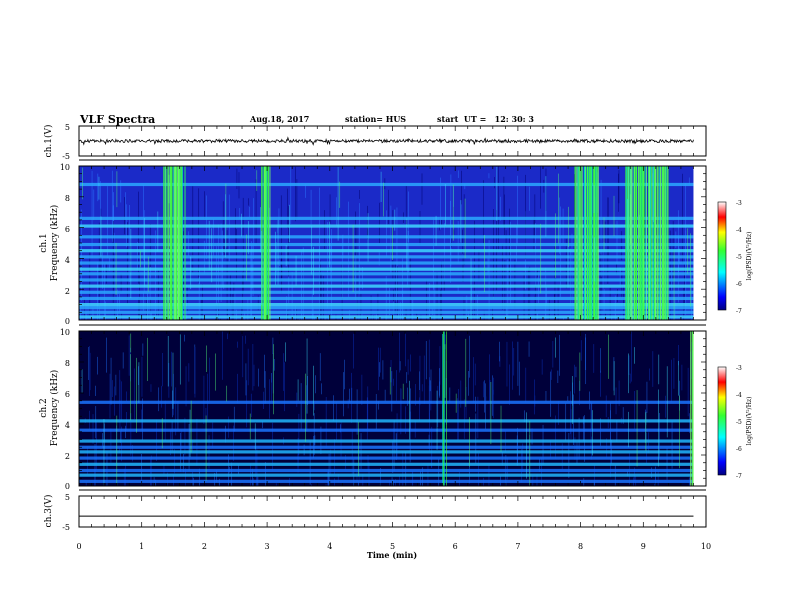 This screenshot has height=612, width=792. I want to click on ch3-ytick-label: -5, so click(66, 527).